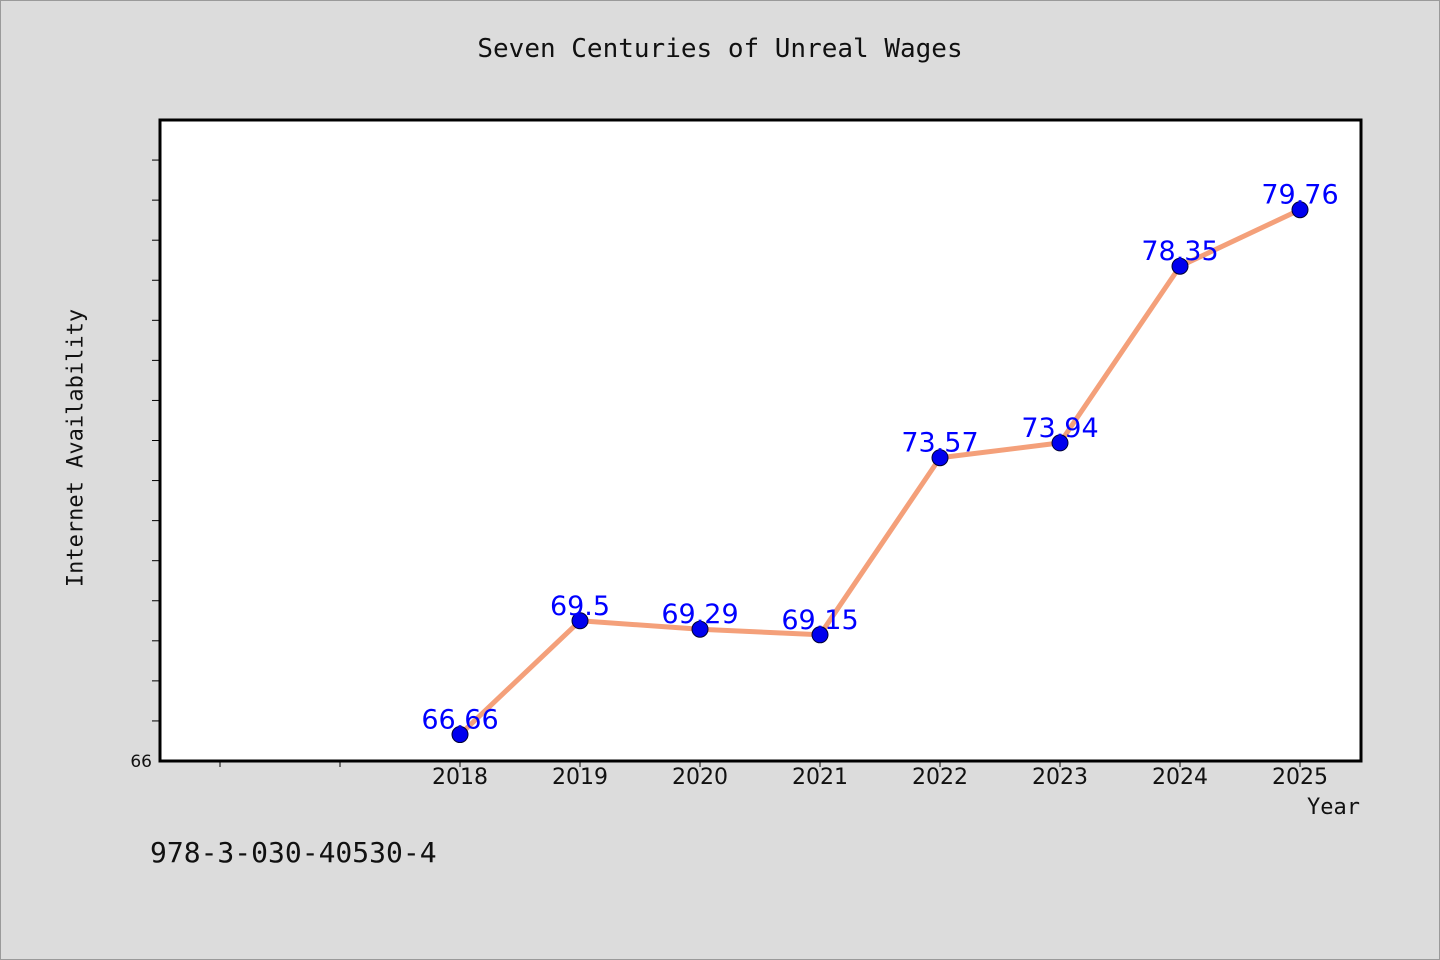 The width and height of the screenshot is (1440, 960). What do you see at coordinates (819, 620) in the screenshot?
I see `data-label-2021: 69.15` at bounding box center [819, 620].